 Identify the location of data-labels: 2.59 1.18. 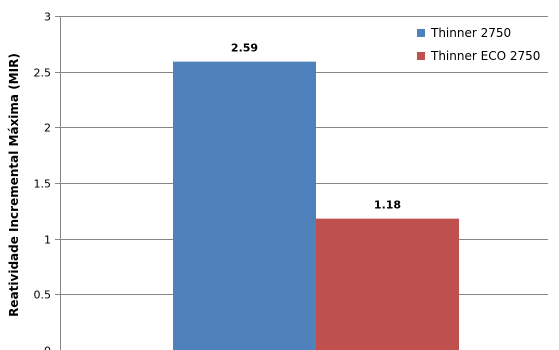
(316, 127).